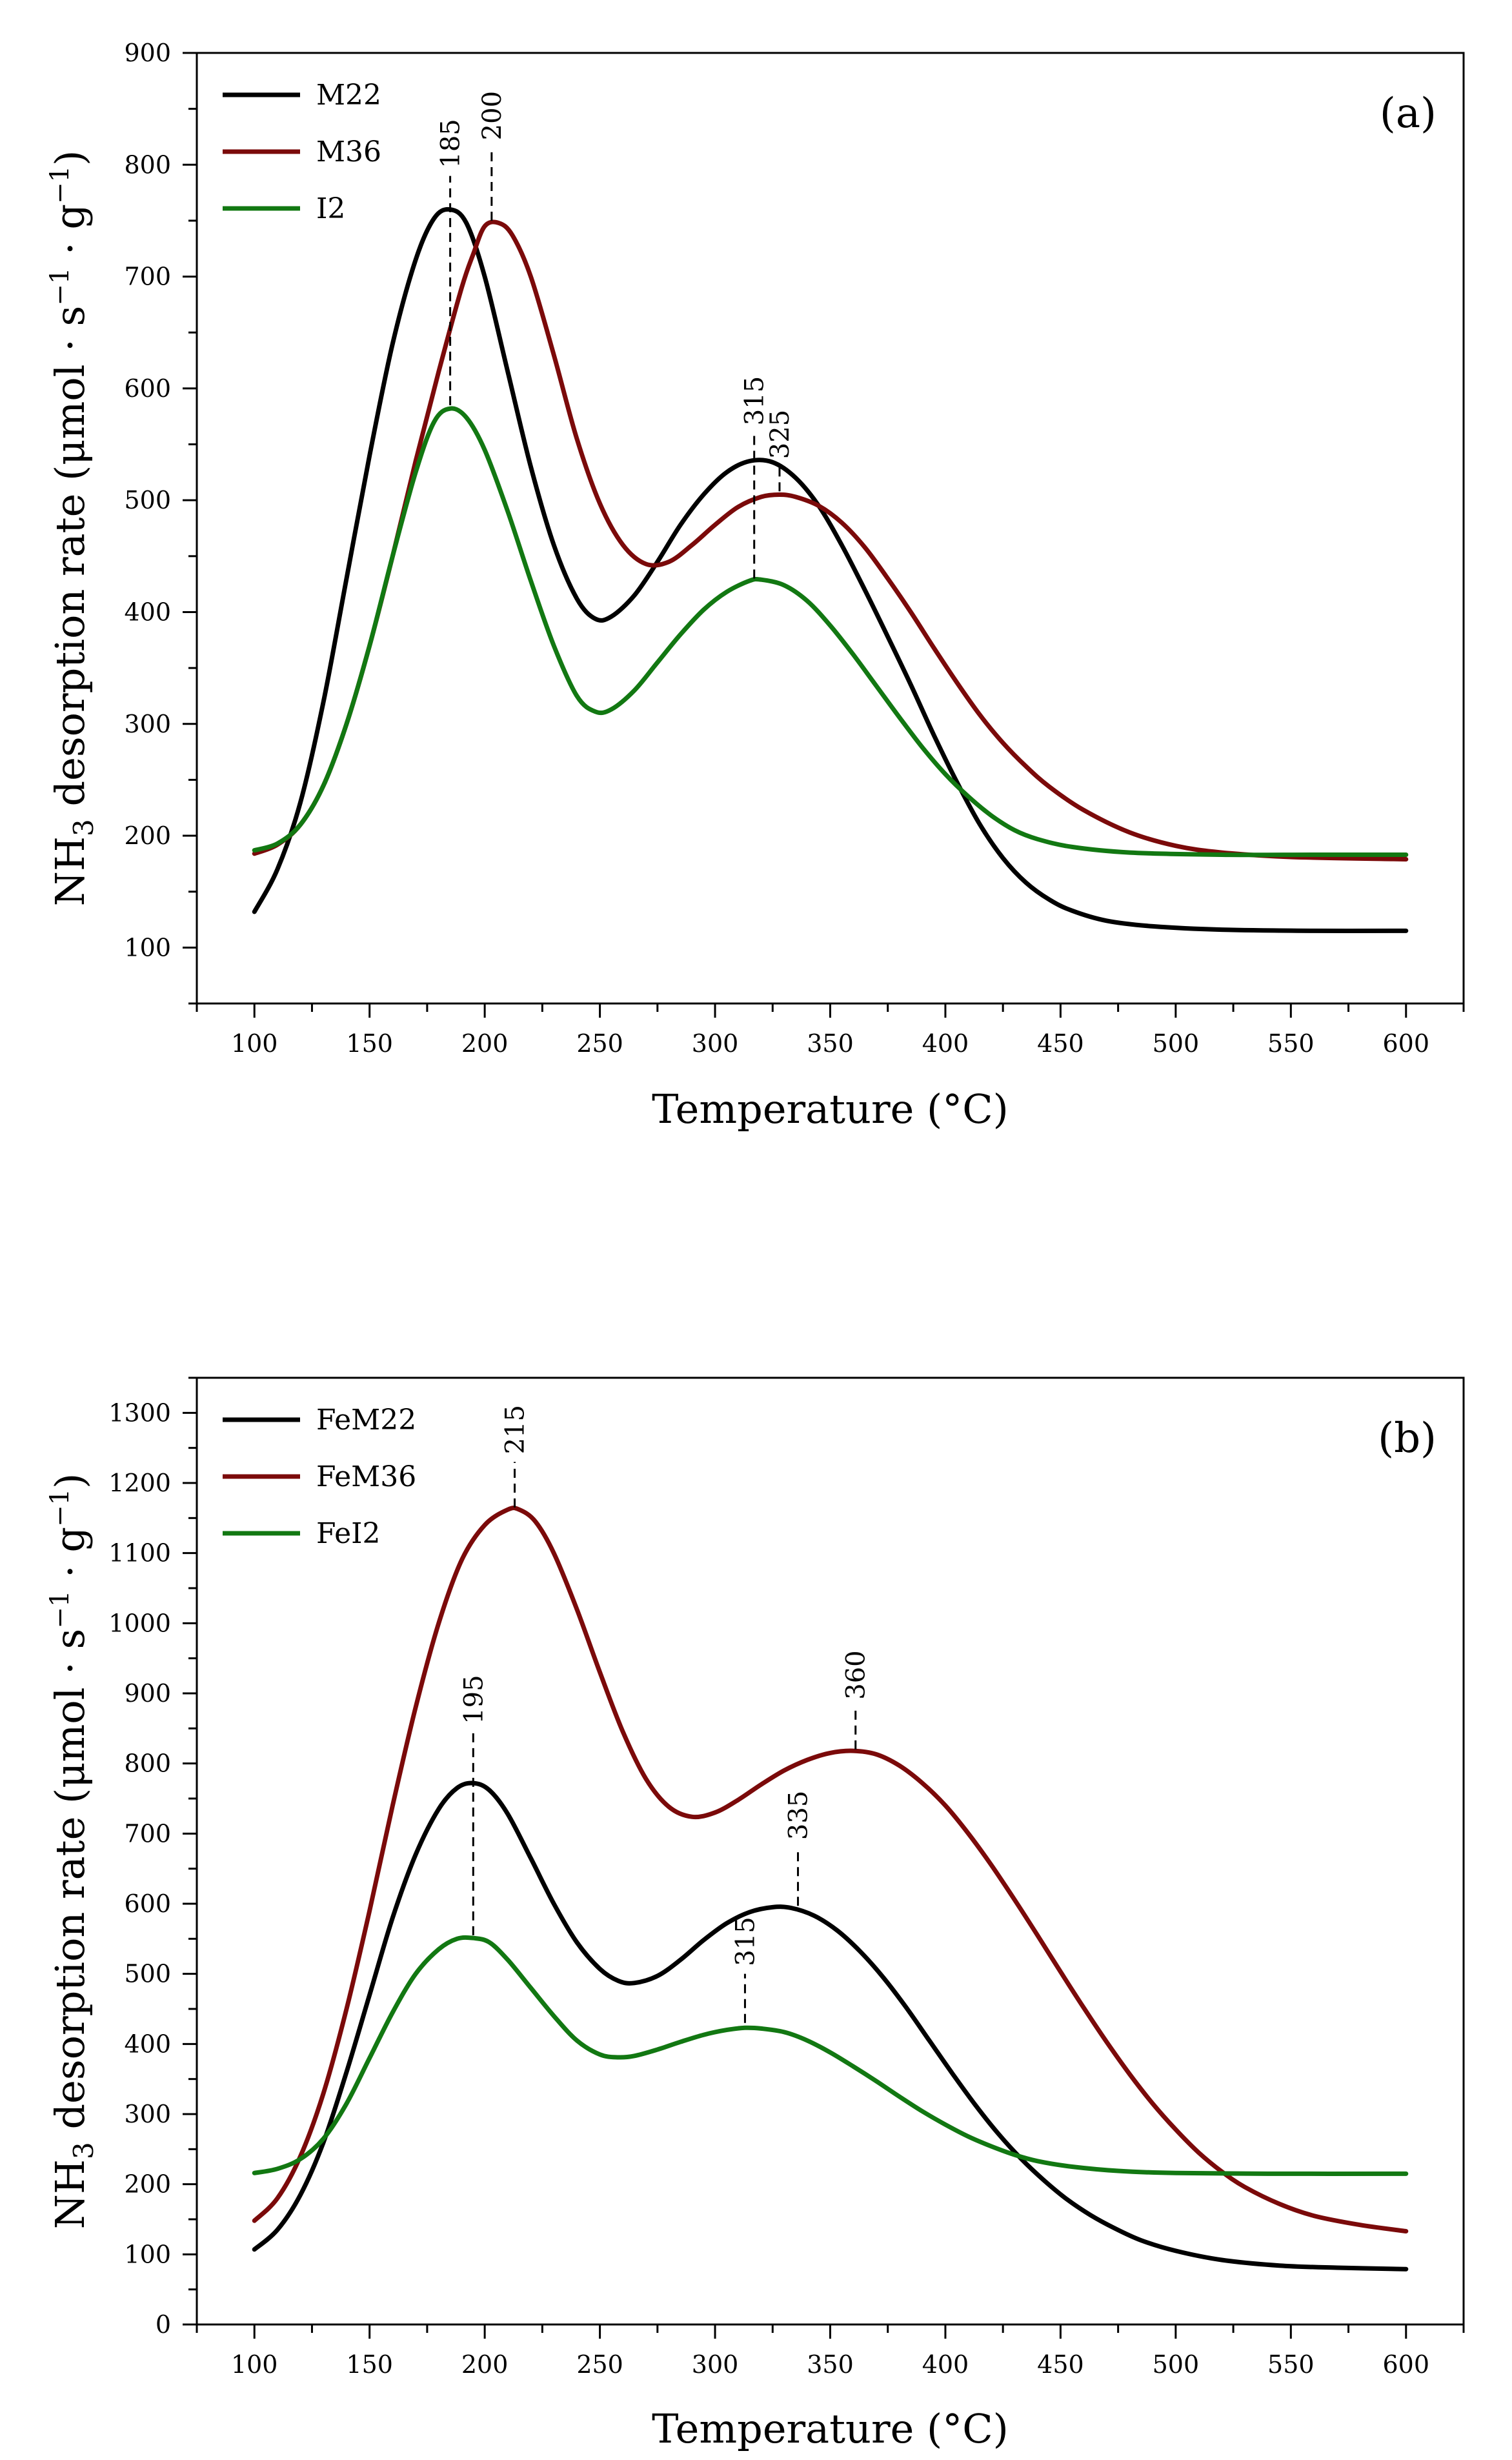  I want to click on y-tick-label: 1200, so click(139, 1483).